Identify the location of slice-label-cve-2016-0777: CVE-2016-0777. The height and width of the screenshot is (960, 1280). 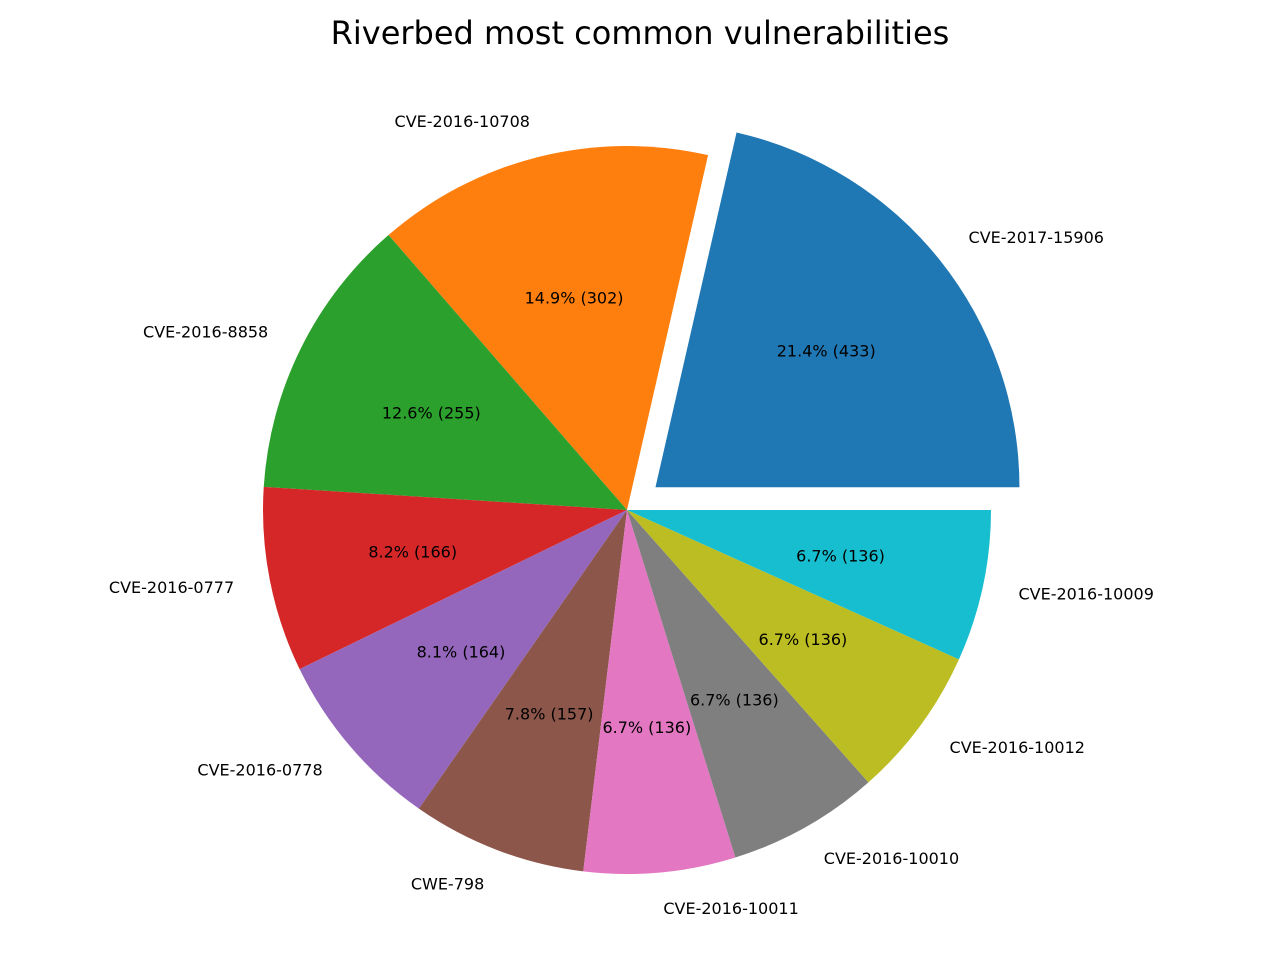
(171, 587).